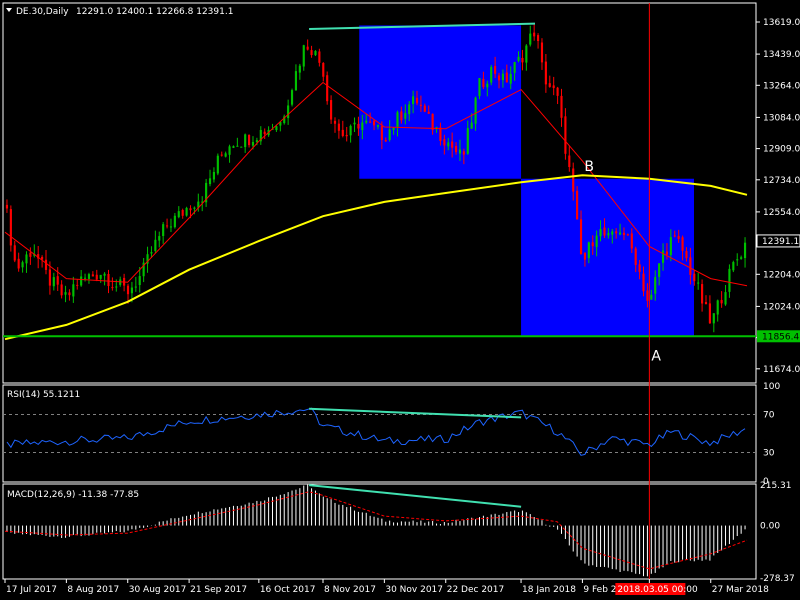 The width and height of the screenshot is (800, 600). Describe the element at coordinates (650, 589) in the screenshot. I see `time-highlight-box` at that location.